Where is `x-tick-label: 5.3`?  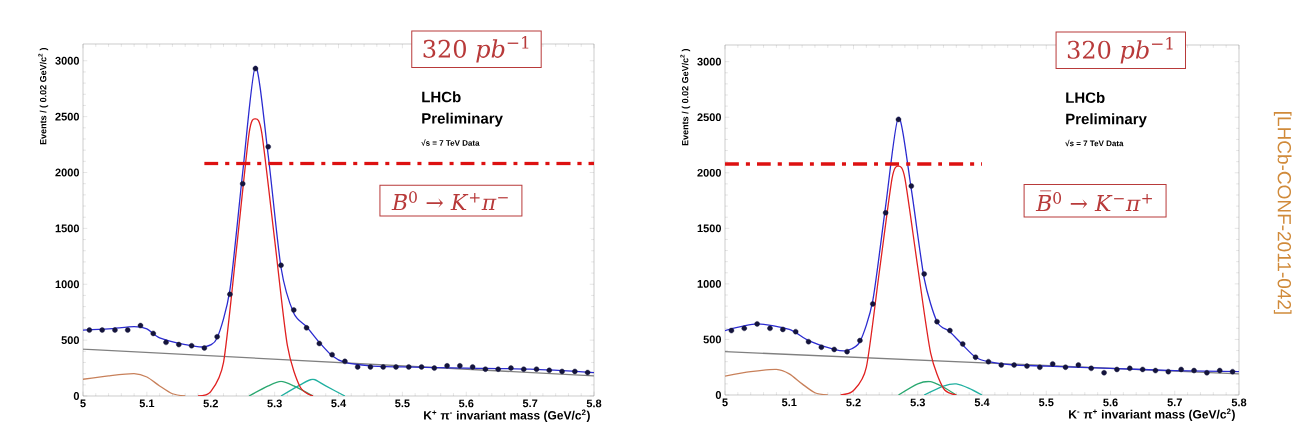 x-tick-label: 5.3 is located at coordinates (918, 402).